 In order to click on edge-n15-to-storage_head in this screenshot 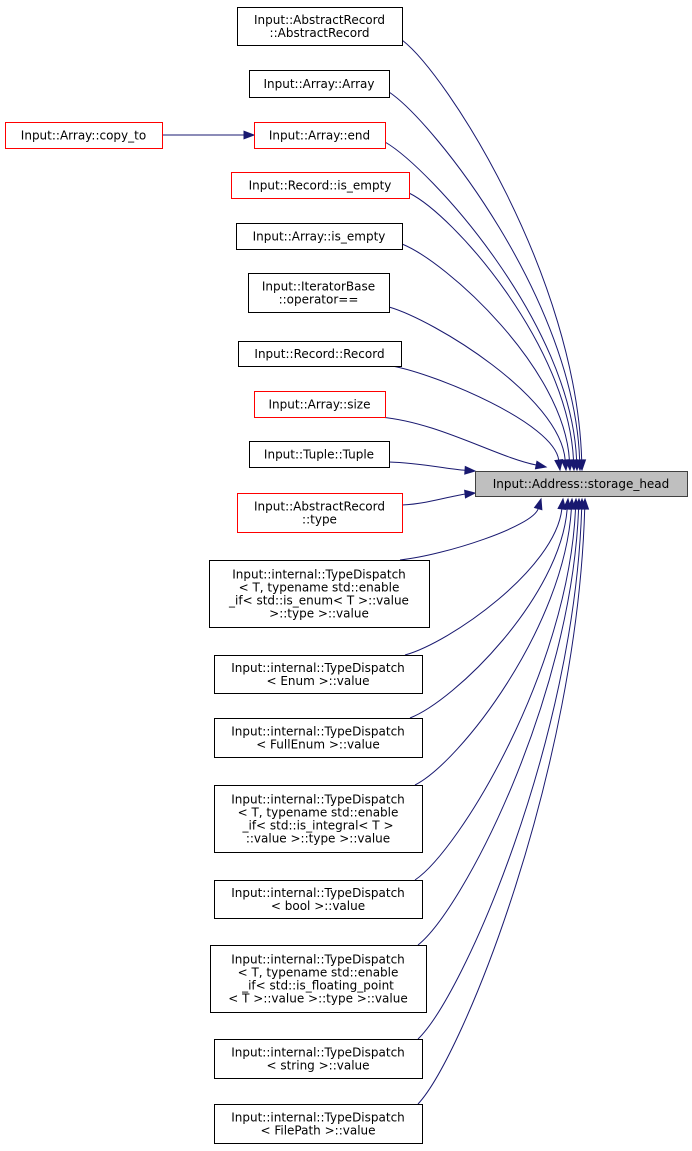, I will do `click(495, 641)`.